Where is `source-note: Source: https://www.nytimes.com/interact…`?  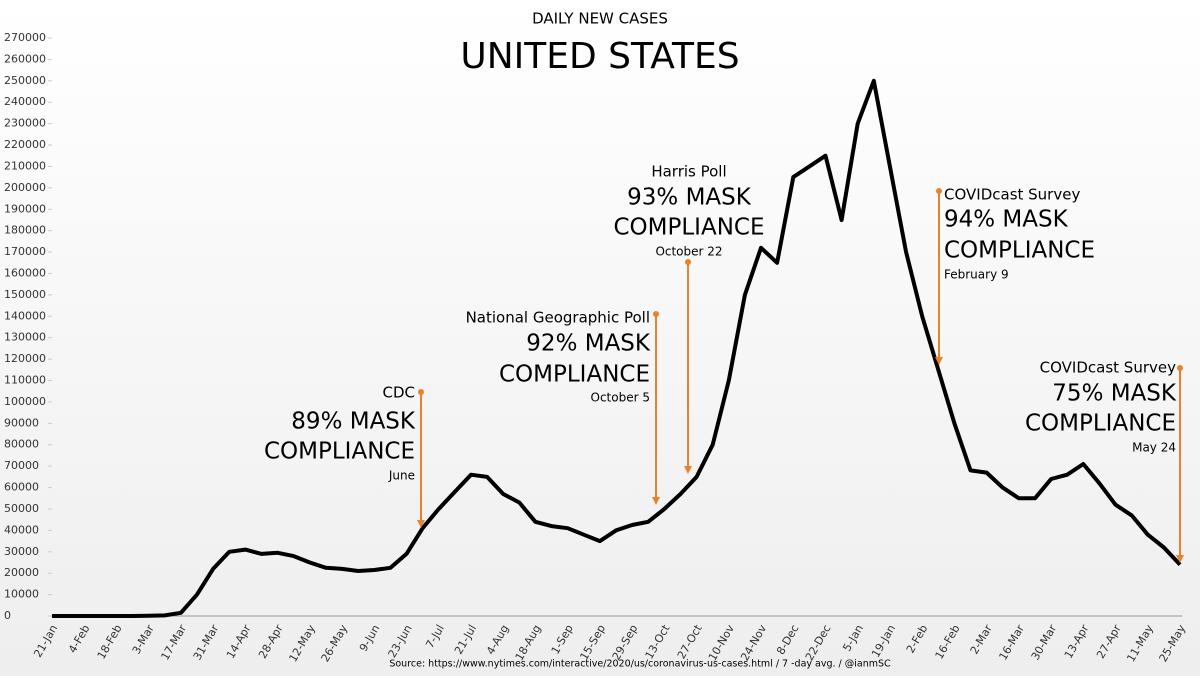 source-note: Source: https://www.nytimes.com/interact… is located at coordinates (640, 664).